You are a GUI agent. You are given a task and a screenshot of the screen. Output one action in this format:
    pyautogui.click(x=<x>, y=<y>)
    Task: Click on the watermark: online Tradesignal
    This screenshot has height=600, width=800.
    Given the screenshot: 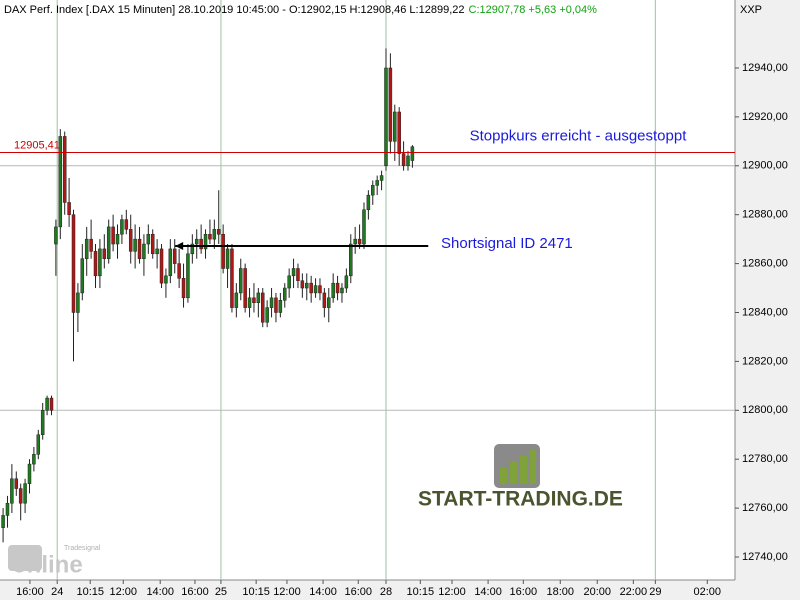 What is the action you would take?
    pyautogui.click(x=54, y=561)
    